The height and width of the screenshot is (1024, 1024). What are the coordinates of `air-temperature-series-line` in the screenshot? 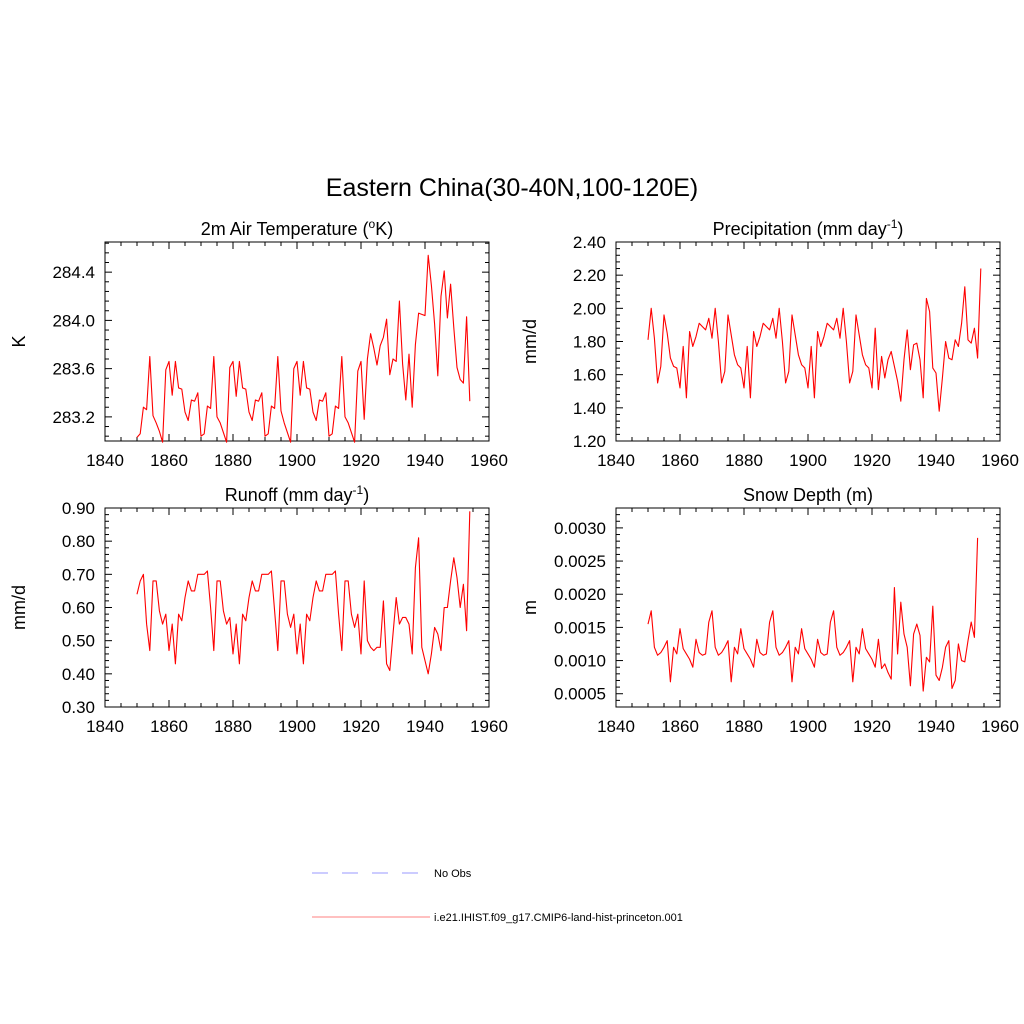 It's located at (303, 348).